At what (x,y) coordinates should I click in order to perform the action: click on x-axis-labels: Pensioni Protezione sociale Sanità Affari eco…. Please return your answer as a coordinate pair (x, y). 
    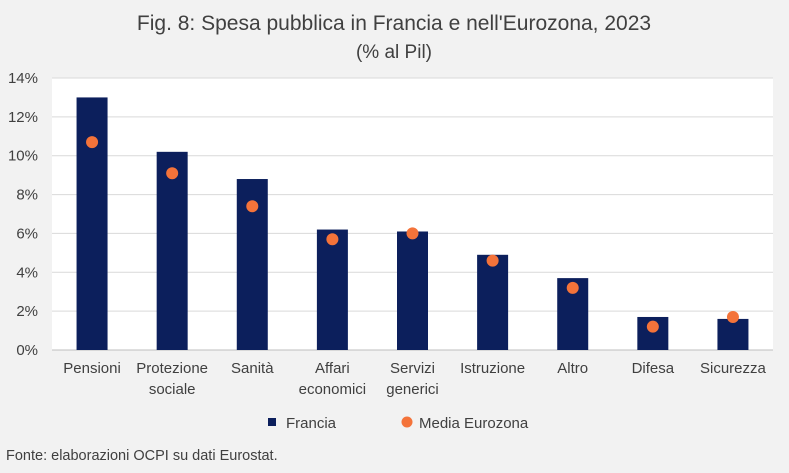
    Looking at the image, I should click on (414, 379).